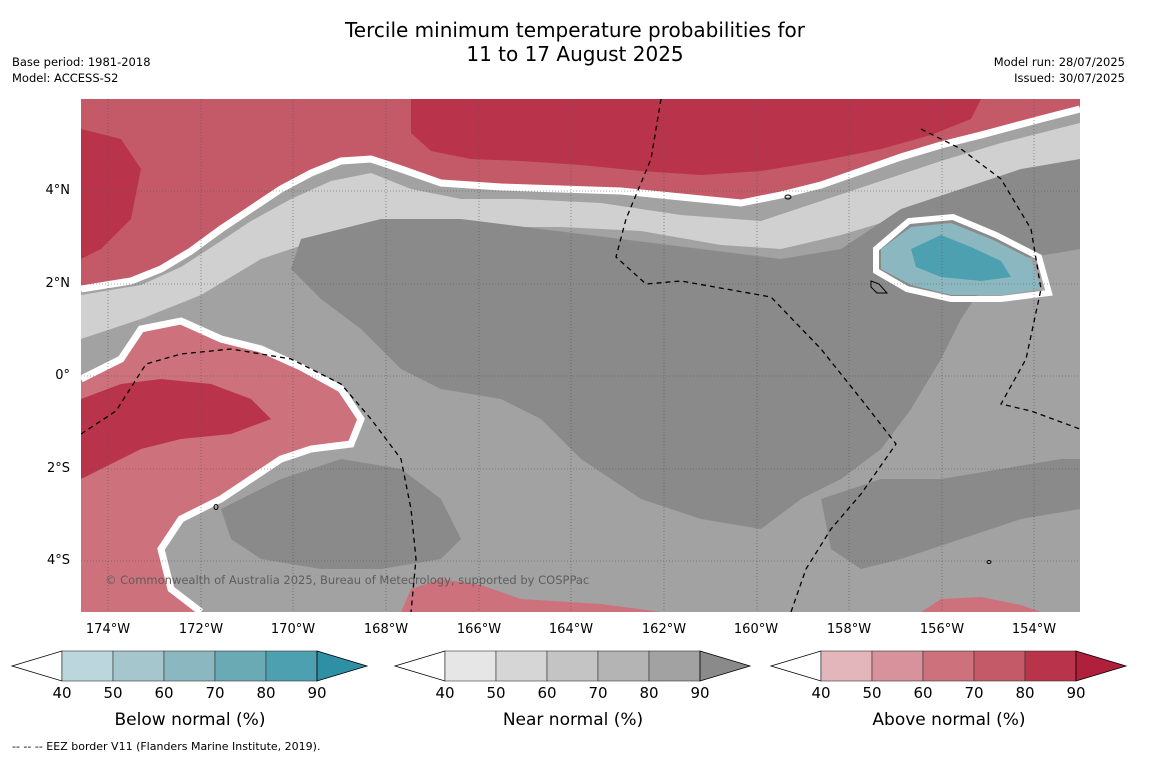  Describe the element at coordinates (664, 629) in the screenshot. I see `lon-label-162w: 162°W` at that location.